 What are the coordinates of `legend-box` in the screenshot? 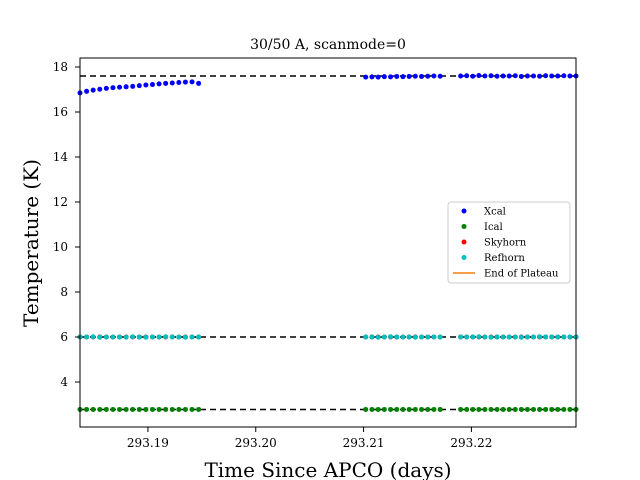 It's located at (509, 242).